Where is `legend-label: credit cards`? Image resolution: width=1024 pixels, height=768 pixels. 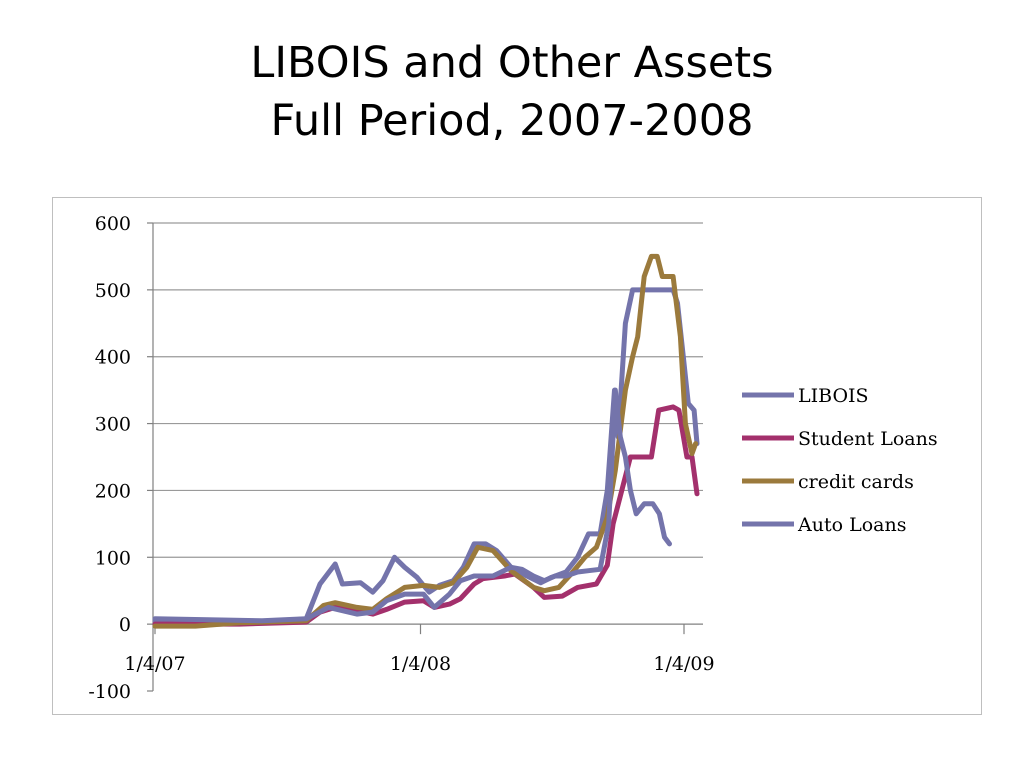 legend-label: credit cards is located at coordinates (856, 482).